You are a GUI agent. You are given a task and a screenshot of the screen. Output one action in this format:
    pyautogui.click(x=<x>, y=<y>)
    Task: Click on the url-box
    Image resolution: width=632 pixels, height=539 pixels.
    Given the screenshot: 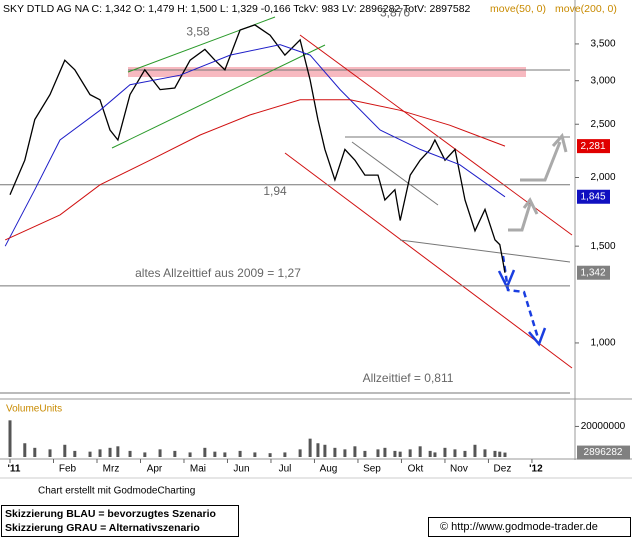 What is the action you would take?
    pyautogui.click(x=529, y=527)
    